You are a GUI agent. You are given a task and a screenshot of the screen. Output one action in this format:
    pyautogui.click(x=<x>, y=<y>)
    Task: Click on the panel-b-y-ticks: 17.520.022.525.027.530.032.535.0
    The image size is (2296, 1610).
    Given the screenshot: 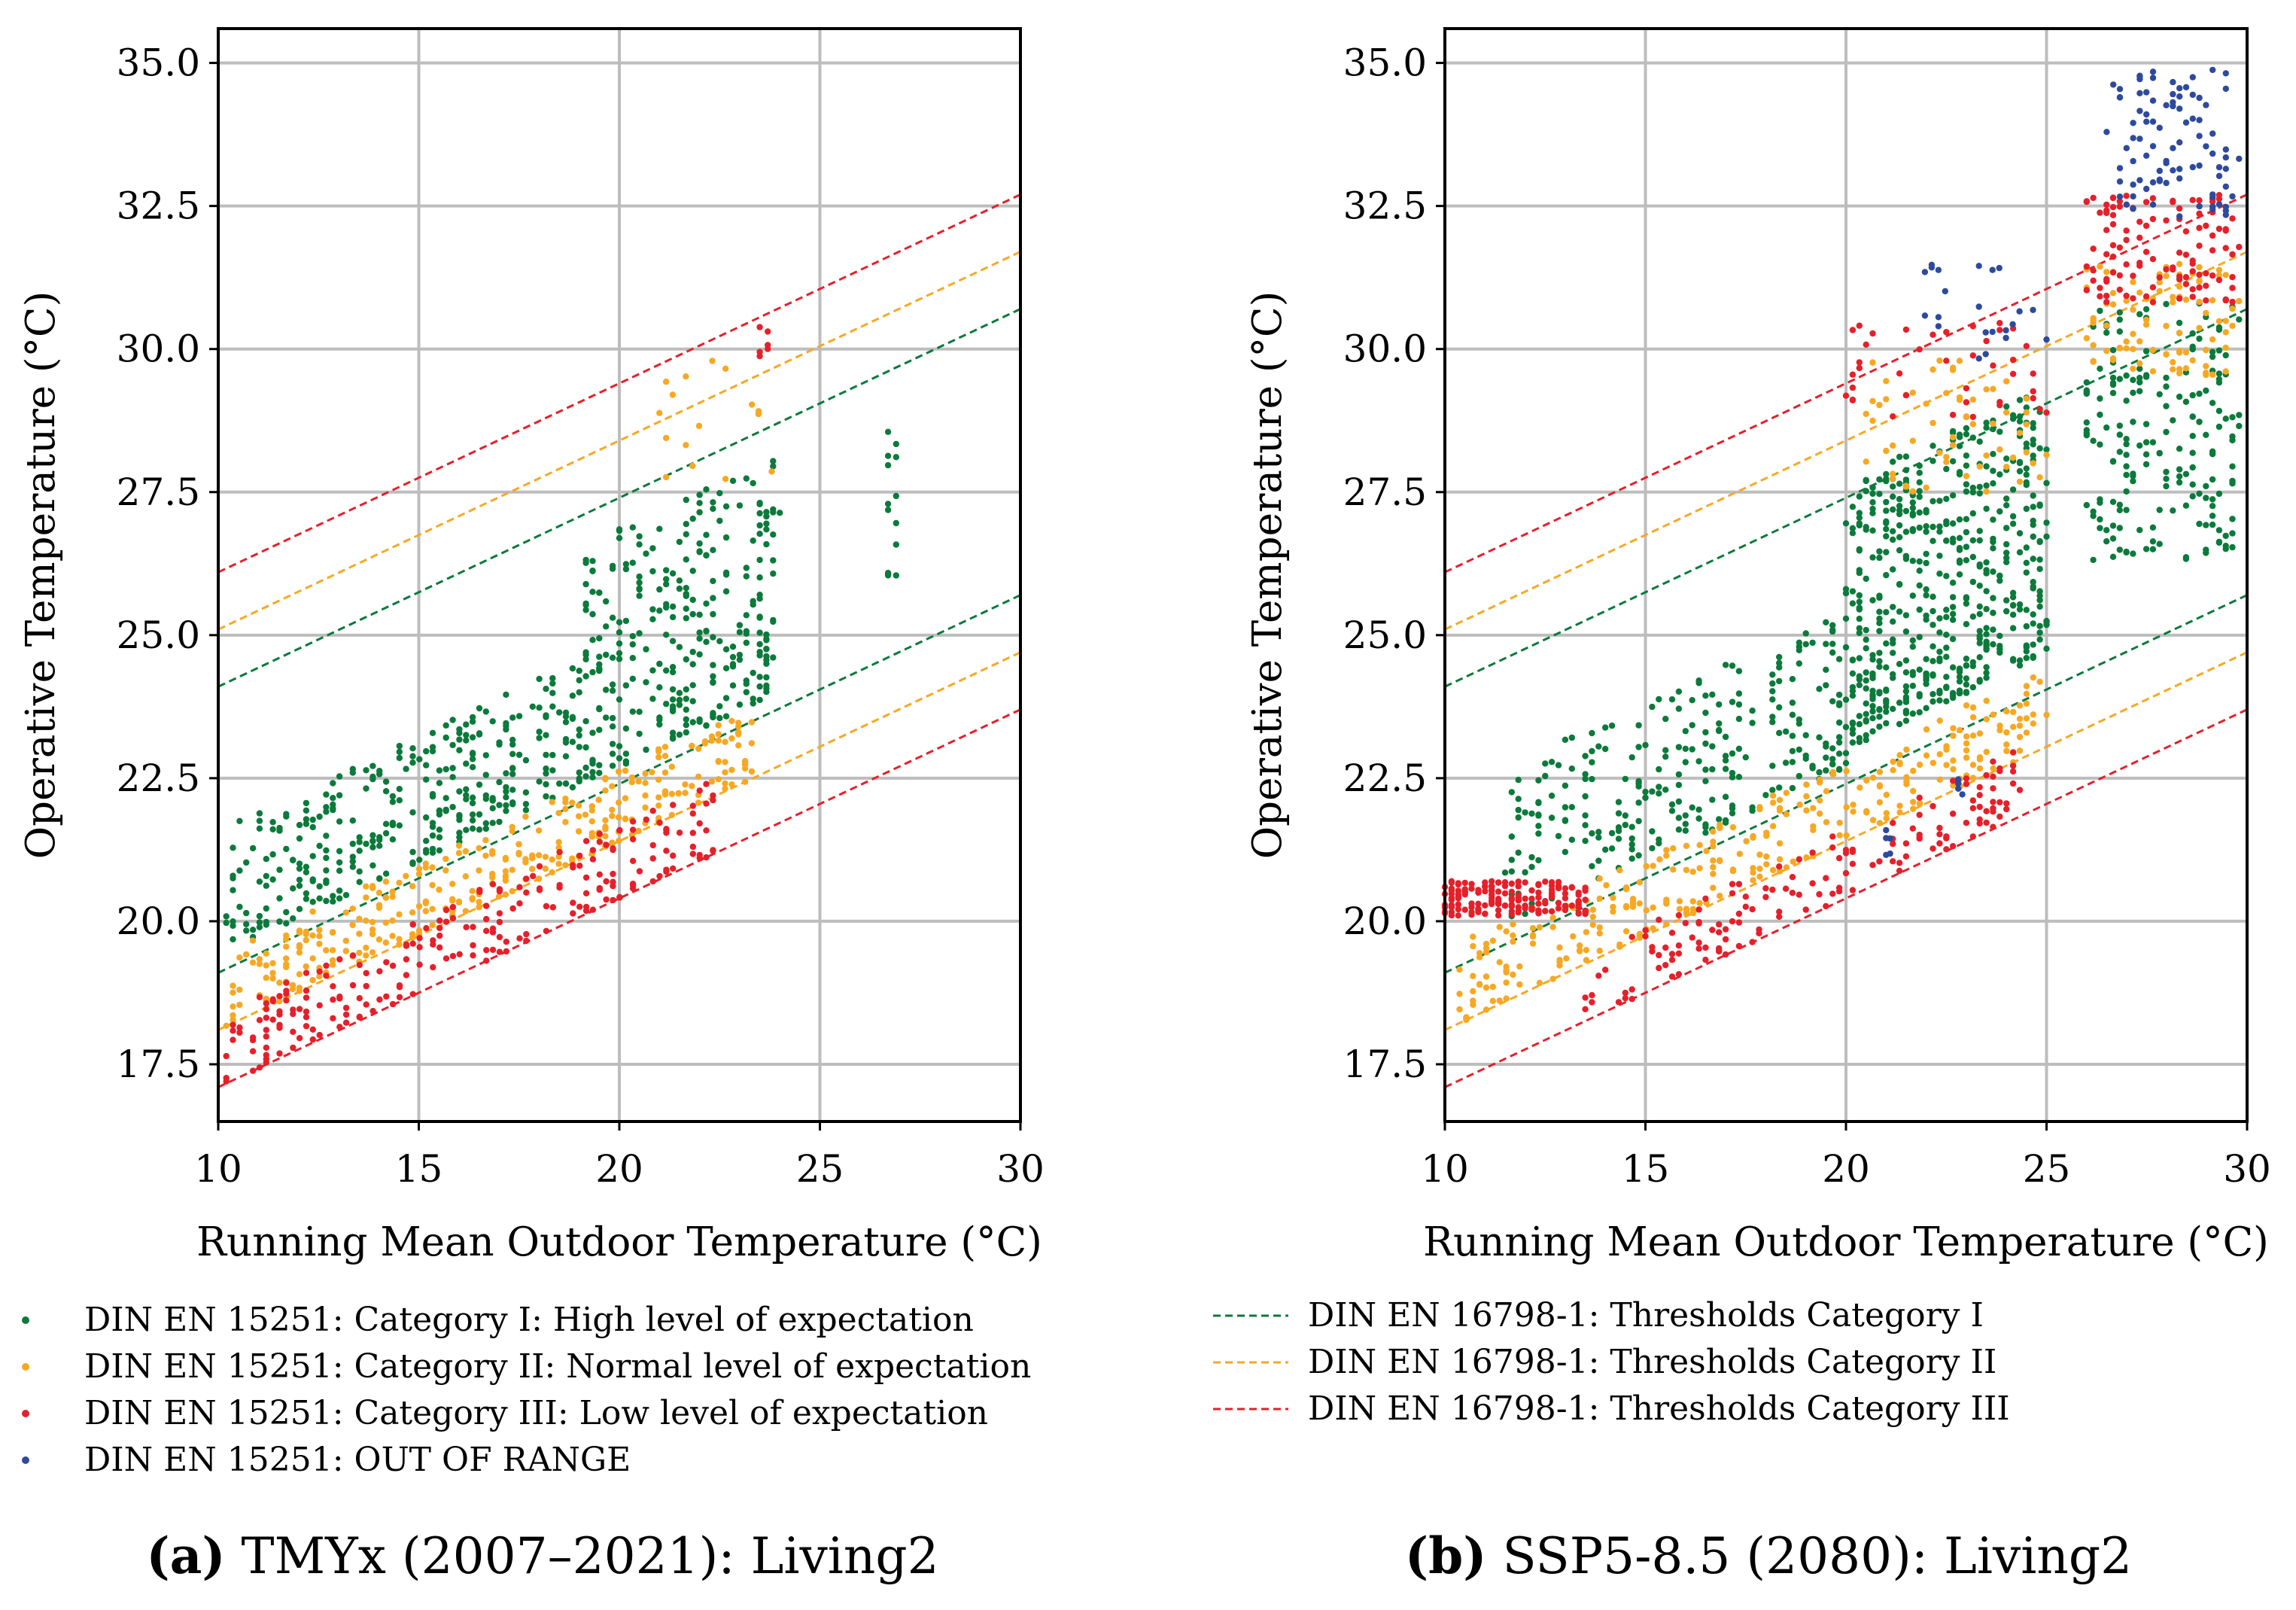 What is the action you would take?
    pyautogui.click(x=1394, y=563)
    